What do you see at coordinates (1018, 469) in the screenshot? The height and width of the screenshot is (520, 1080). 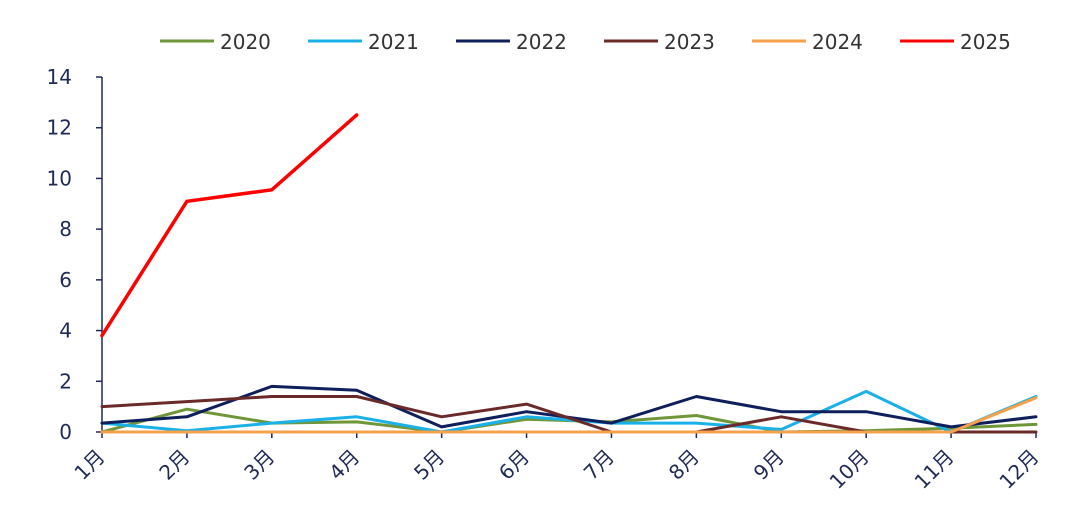 I see `x-tick-label: 12月` at bounding box center [1018, 469].